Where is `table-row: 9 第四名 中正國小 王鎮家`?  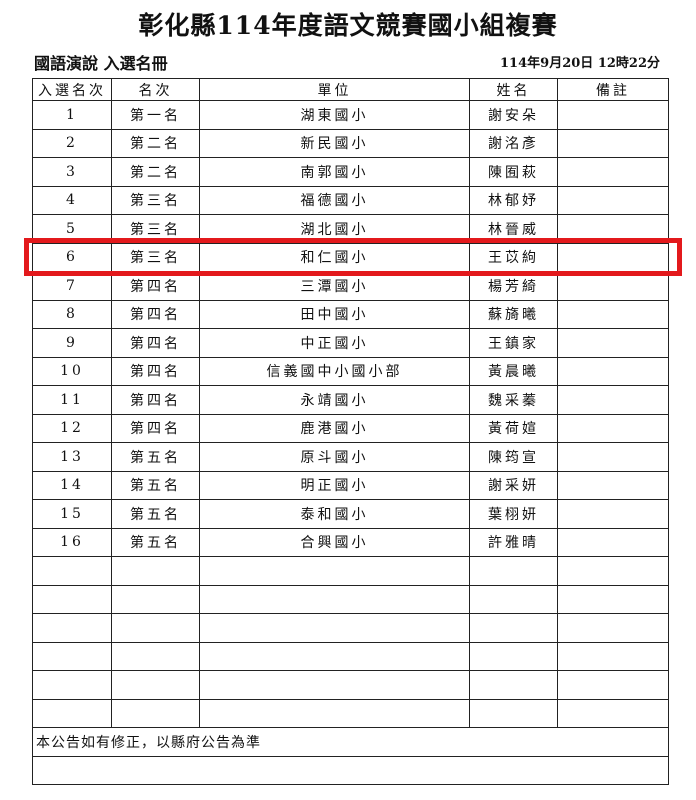 table-row: 9 第四名 中正國小 王鎮家 is located at coordinates (350, 343).